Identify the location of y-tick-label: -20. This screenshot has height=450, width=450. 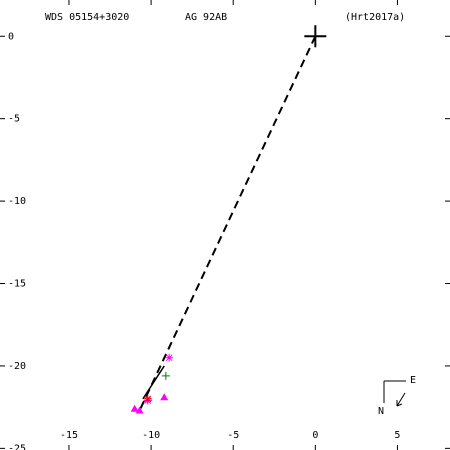
(17, 366).